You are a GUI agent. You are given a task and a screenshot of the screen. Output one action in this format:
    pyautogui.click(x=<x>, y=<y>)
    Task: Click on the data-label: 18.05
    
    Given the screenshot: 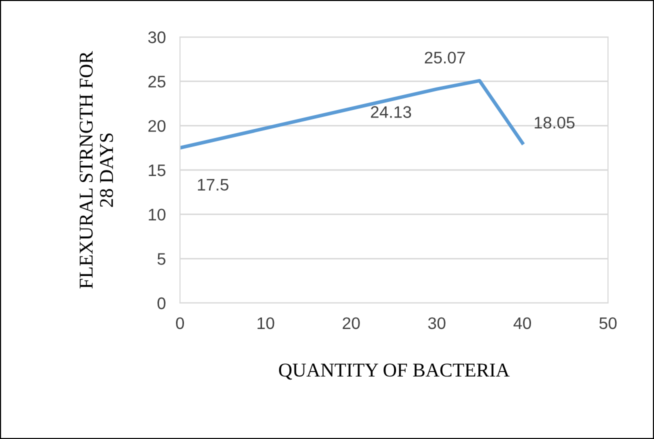 What is the action you would take?
    pyautogui.click(x=554, y=122)
    